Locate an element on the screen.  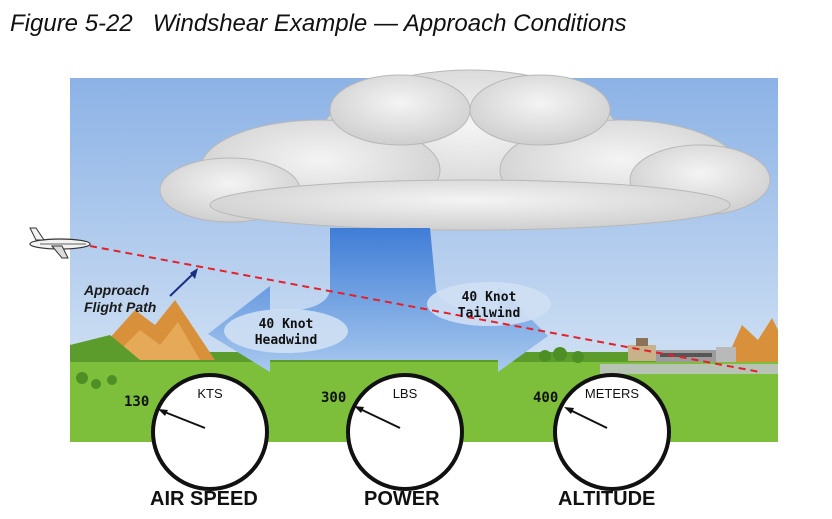
flight-path-pointer-arrow is located at coordinates (183, 282).